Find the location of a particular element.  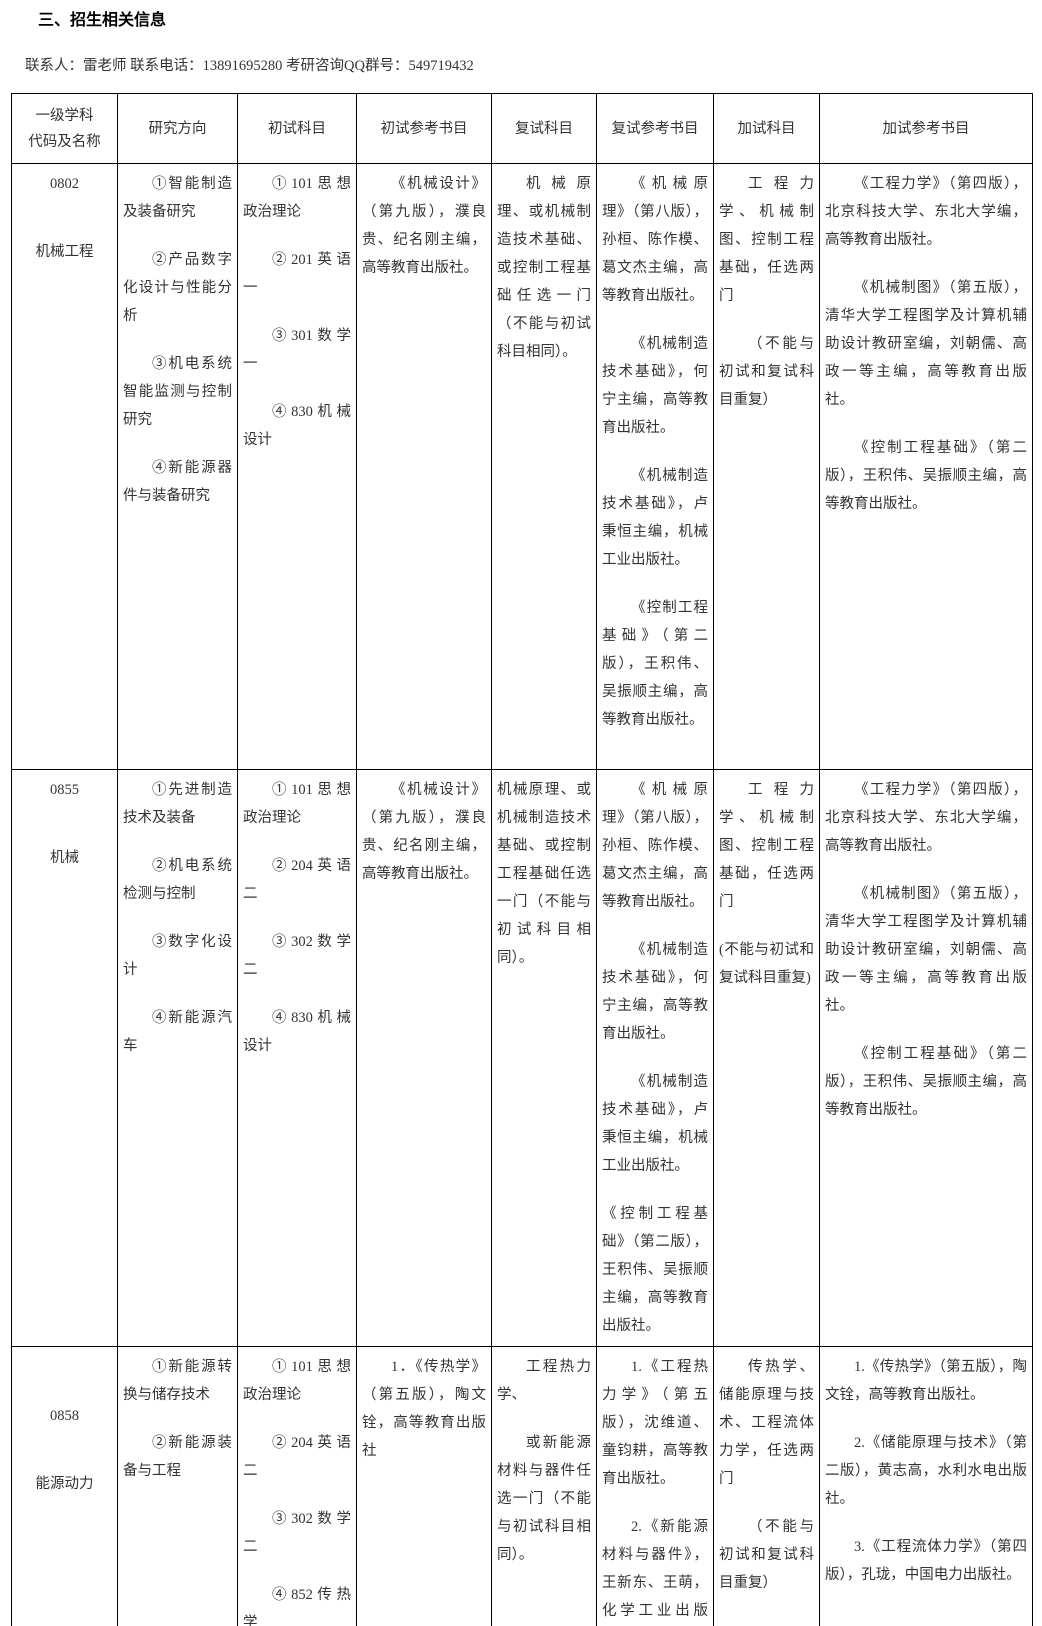

column-header-additional-subjects: 加试科目 is located at coordinates (766, 128).